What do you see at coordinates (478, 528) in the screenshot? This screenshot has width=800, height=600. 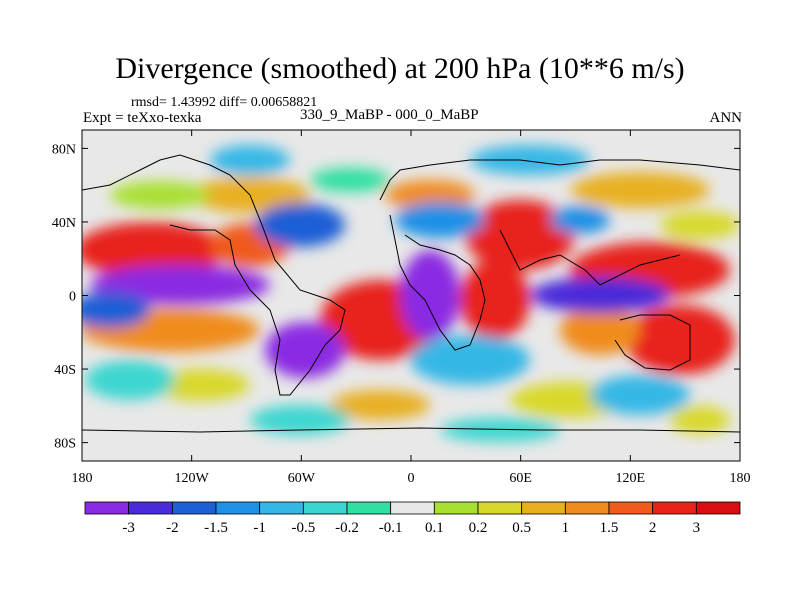 I see `colorbar-label: 0.2` at bounding box center [478, 528].